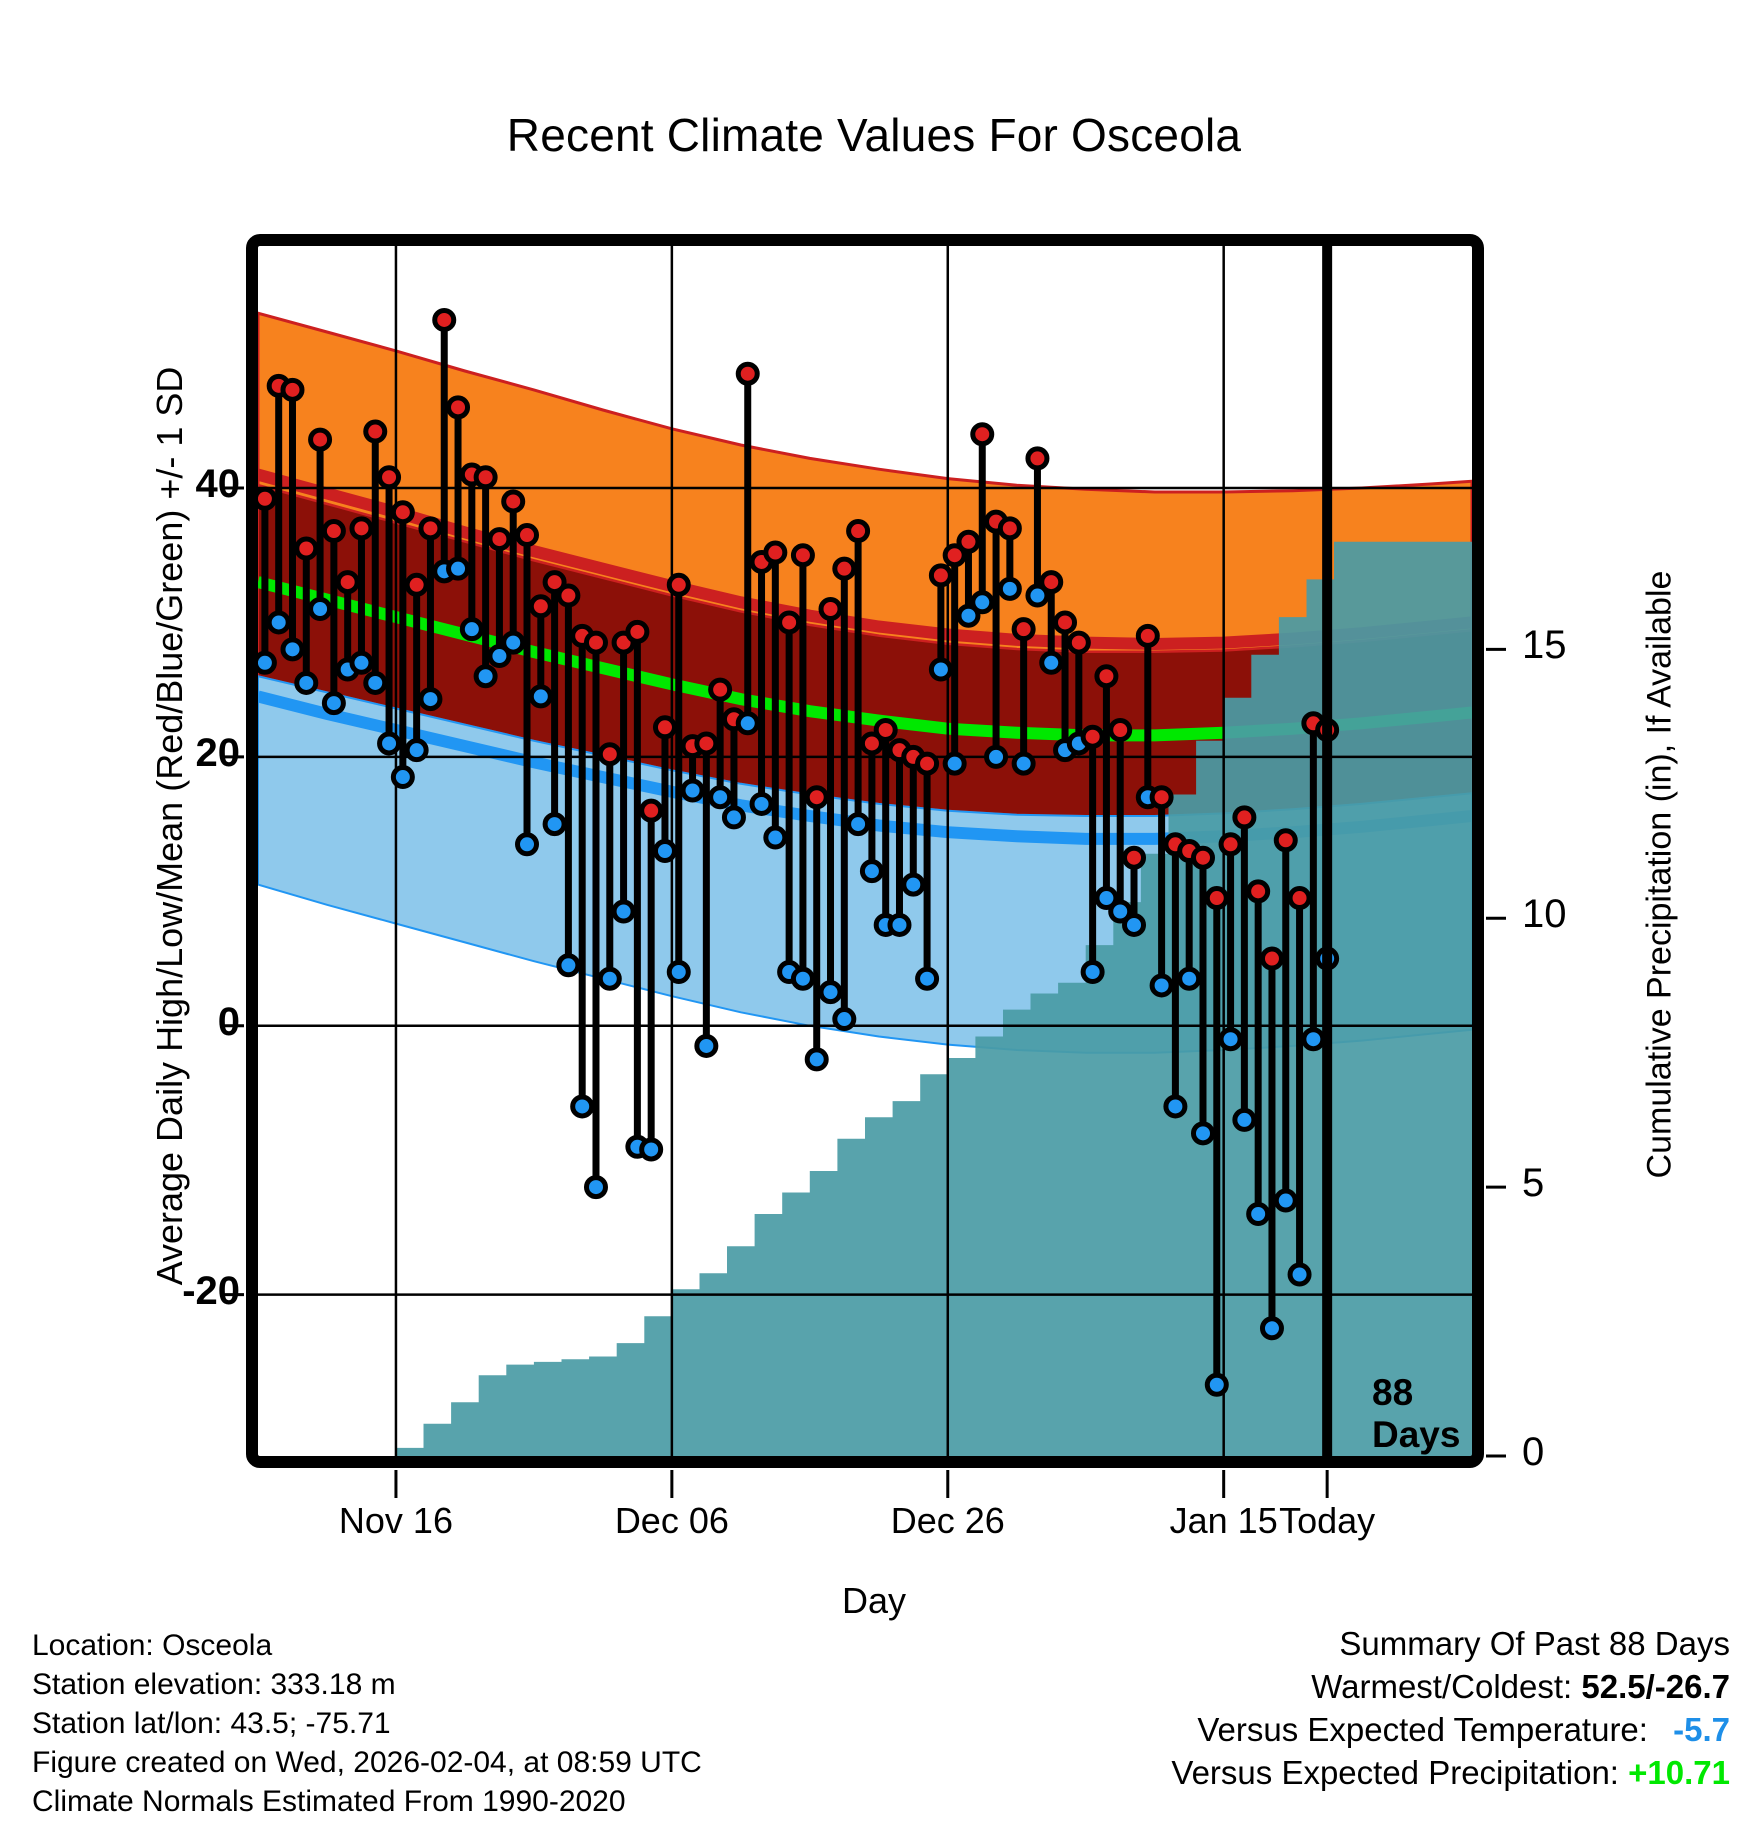 The width and height of the screenshot is (1748, 1828). What do you see at coordinates (1416, 1434) in the screenshot?
I see `days-word: Days` at bounding box center [1416, 1434].